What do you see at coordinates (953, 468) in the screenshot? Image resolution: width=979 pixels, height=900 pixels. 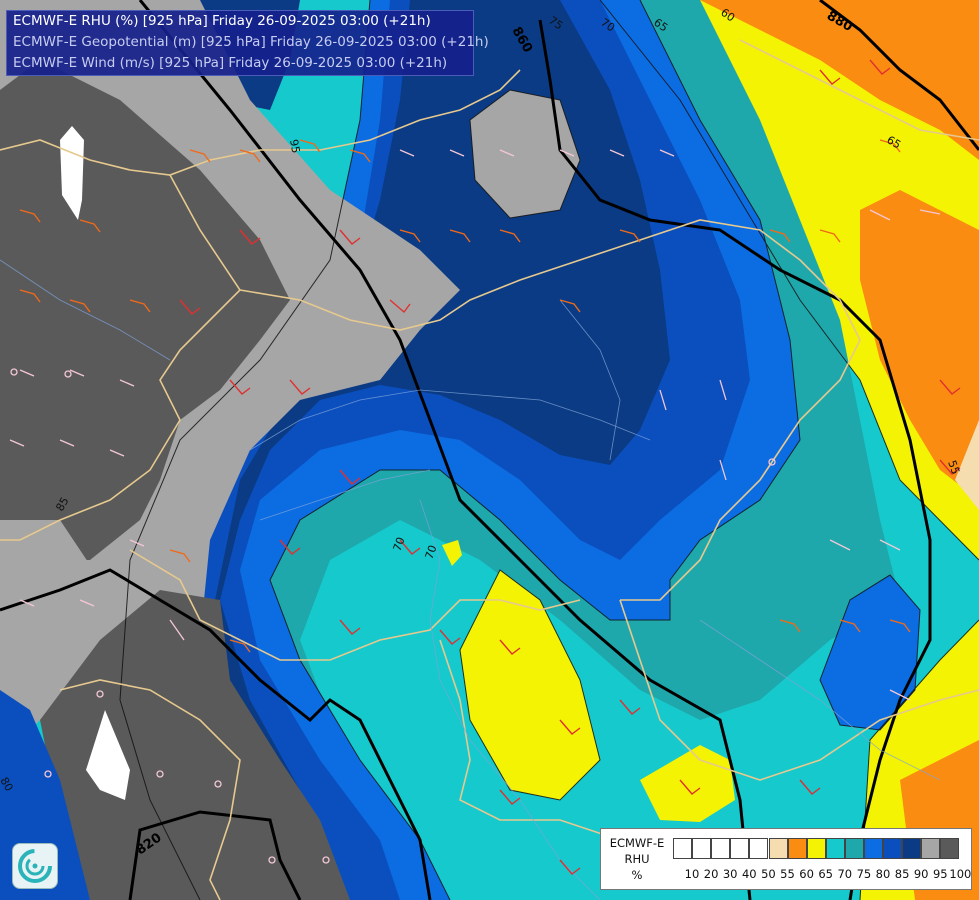 I see `rhu-label: 55` at bounding box center [953, 468].